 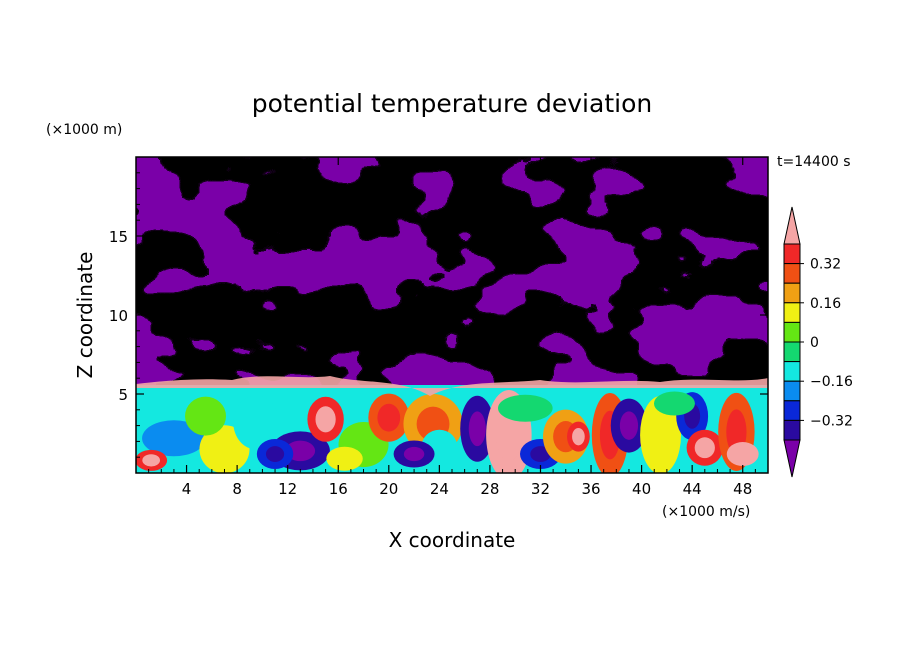 What do you see at coordinates (187, 489) in the screenshot?
I see `x-tick-label-4: 4` at bounding box center [187, 489].